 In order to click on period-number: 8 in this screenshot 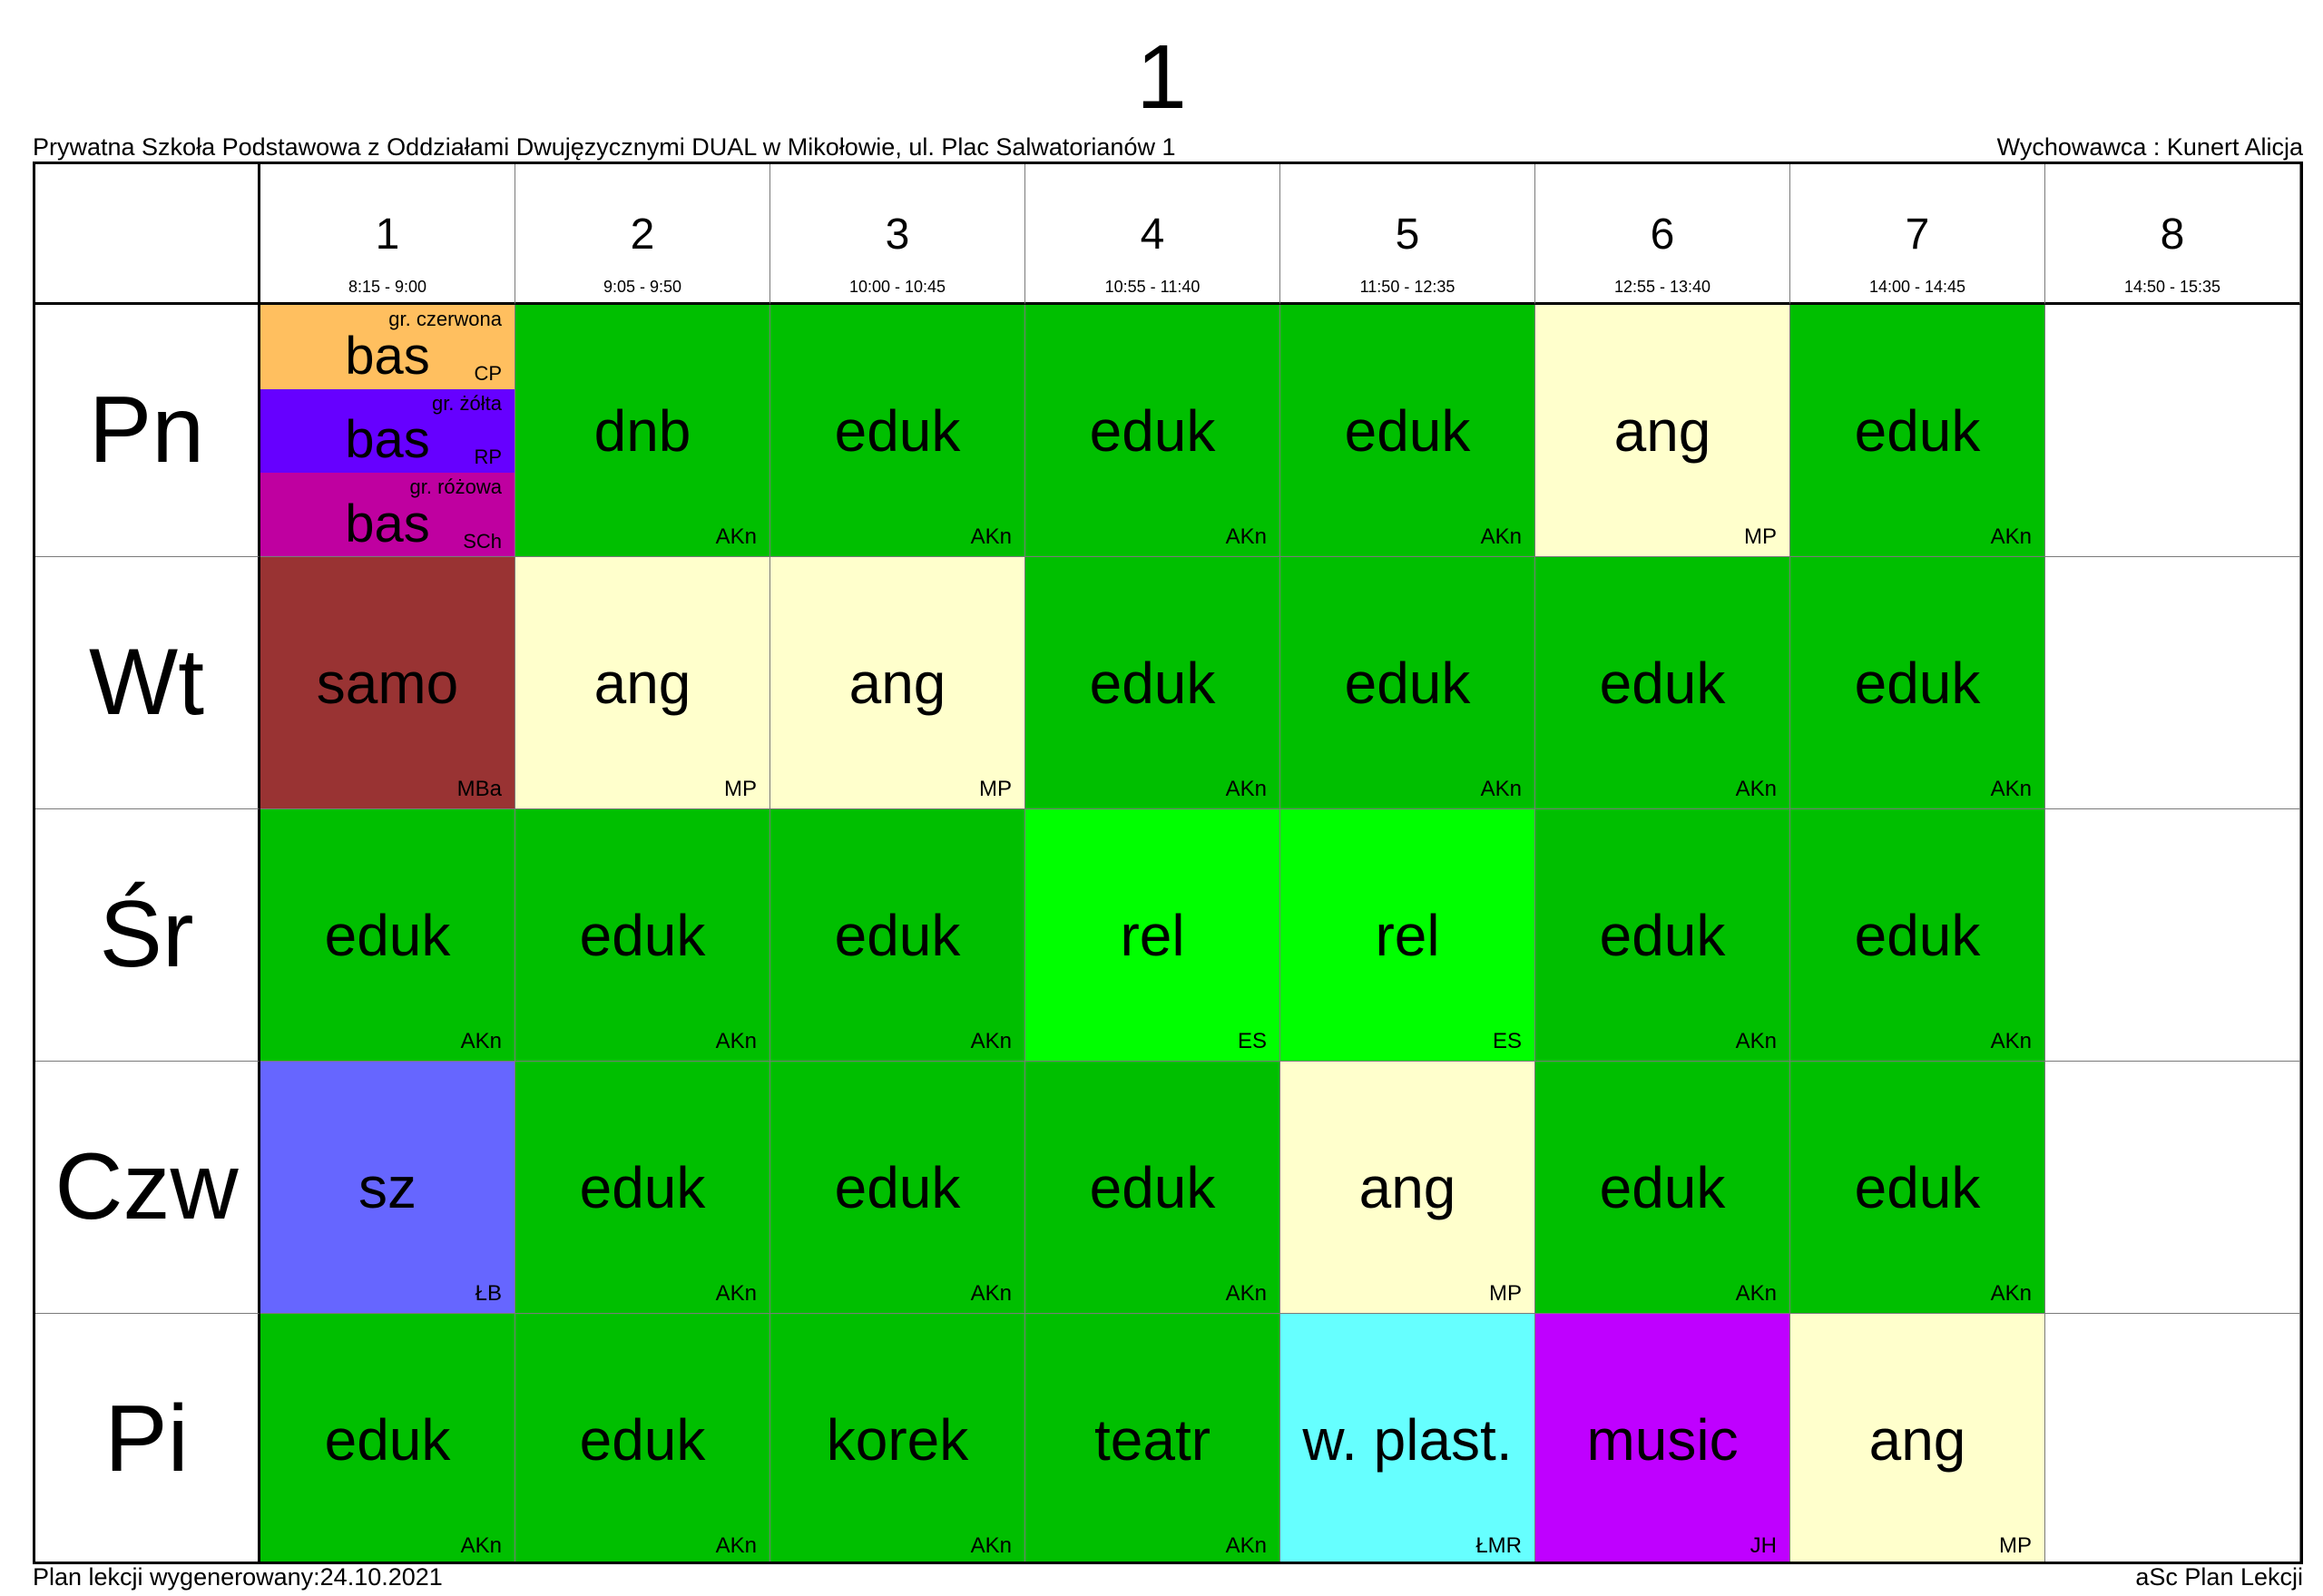, I will do `click(2173, 235)`.